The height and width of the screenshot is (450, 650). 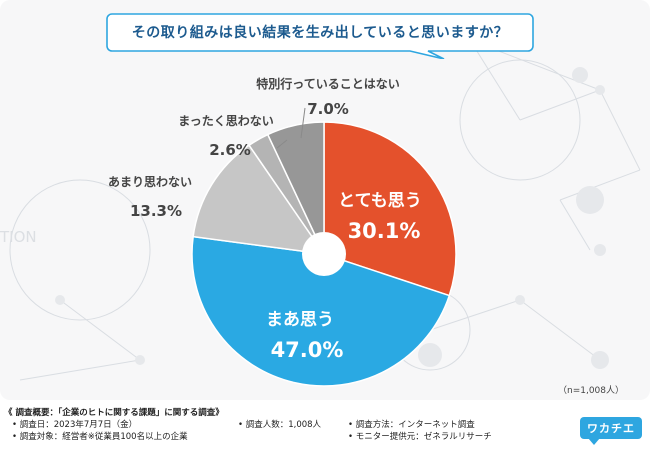 I want to click on slice-percent-very-much: 30.1%, so click(x=384, y=231).